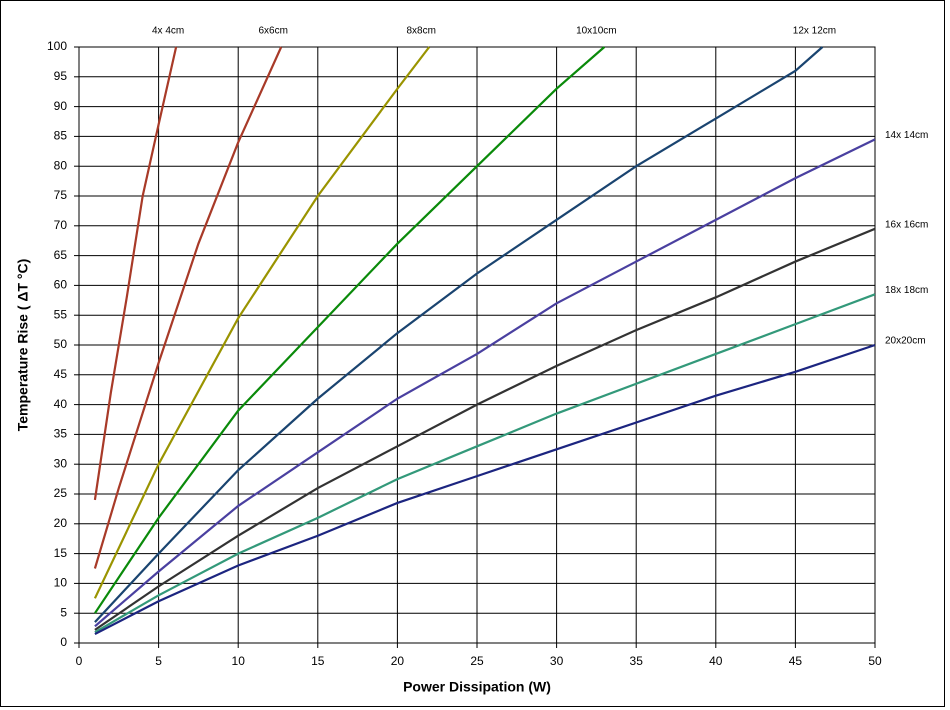 This screenshot has width=950, height=710. I want to click on y-tick-label: 75, so click(61, 195).